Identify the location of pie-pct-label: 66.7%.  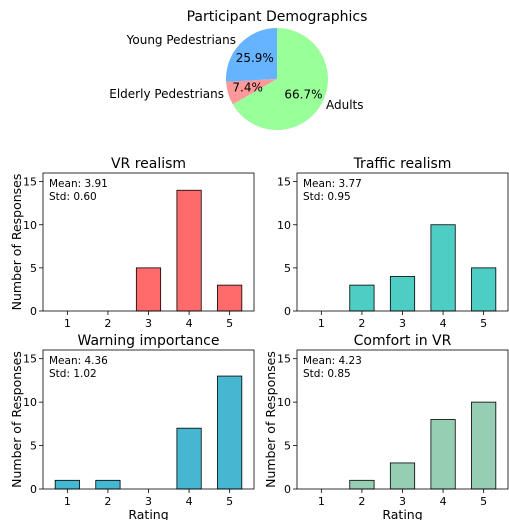
(303, 94).